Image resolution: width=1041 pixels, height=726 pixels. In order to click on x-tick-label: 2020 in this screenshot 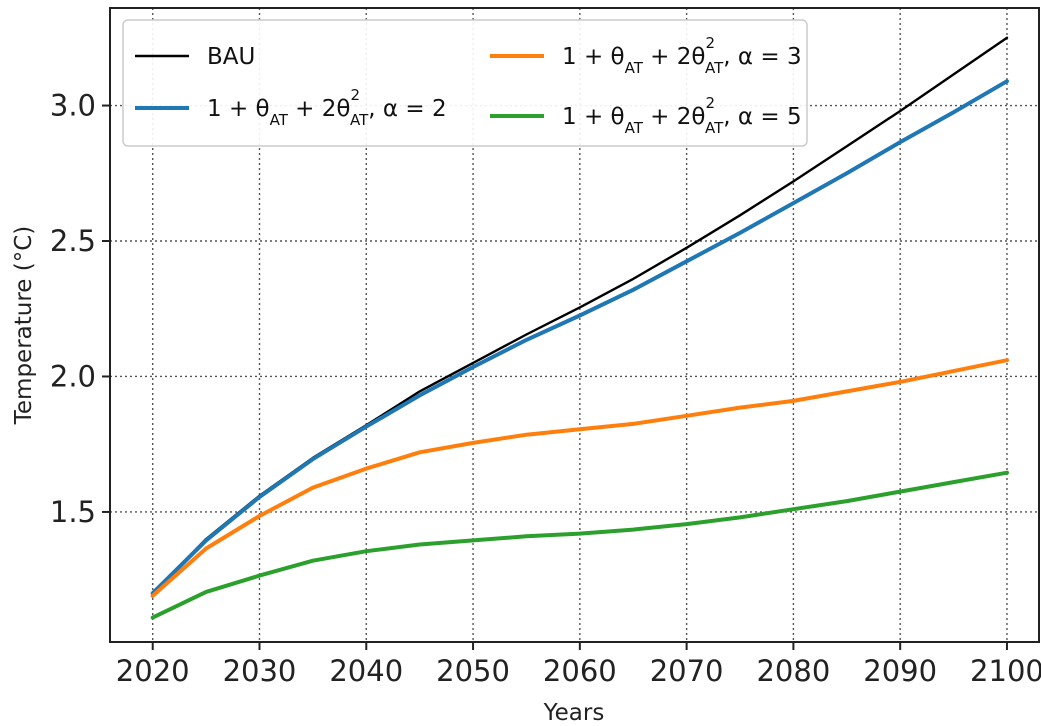, I will do `click(153, 671)`.